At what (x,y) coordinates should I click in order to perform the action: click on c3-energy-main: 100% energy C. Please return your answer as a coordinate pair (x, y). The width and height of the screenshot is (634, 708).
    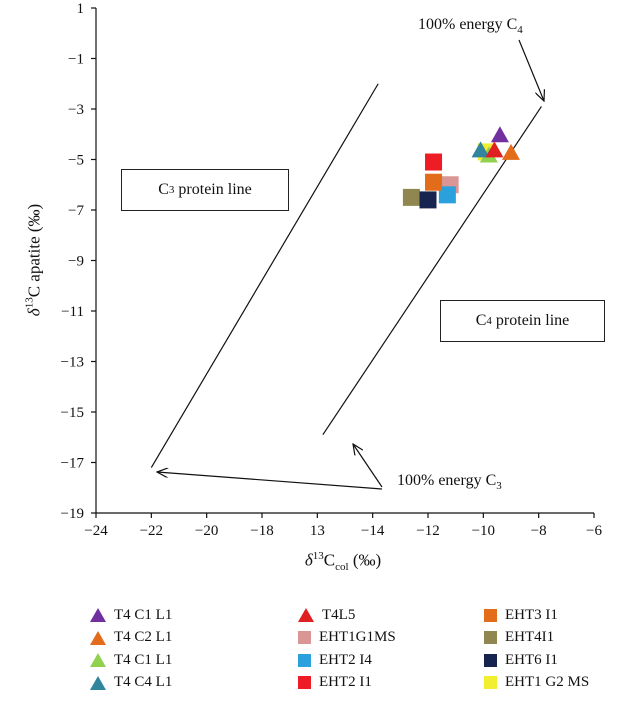
    Looking at the image, I should click on (446, 480).